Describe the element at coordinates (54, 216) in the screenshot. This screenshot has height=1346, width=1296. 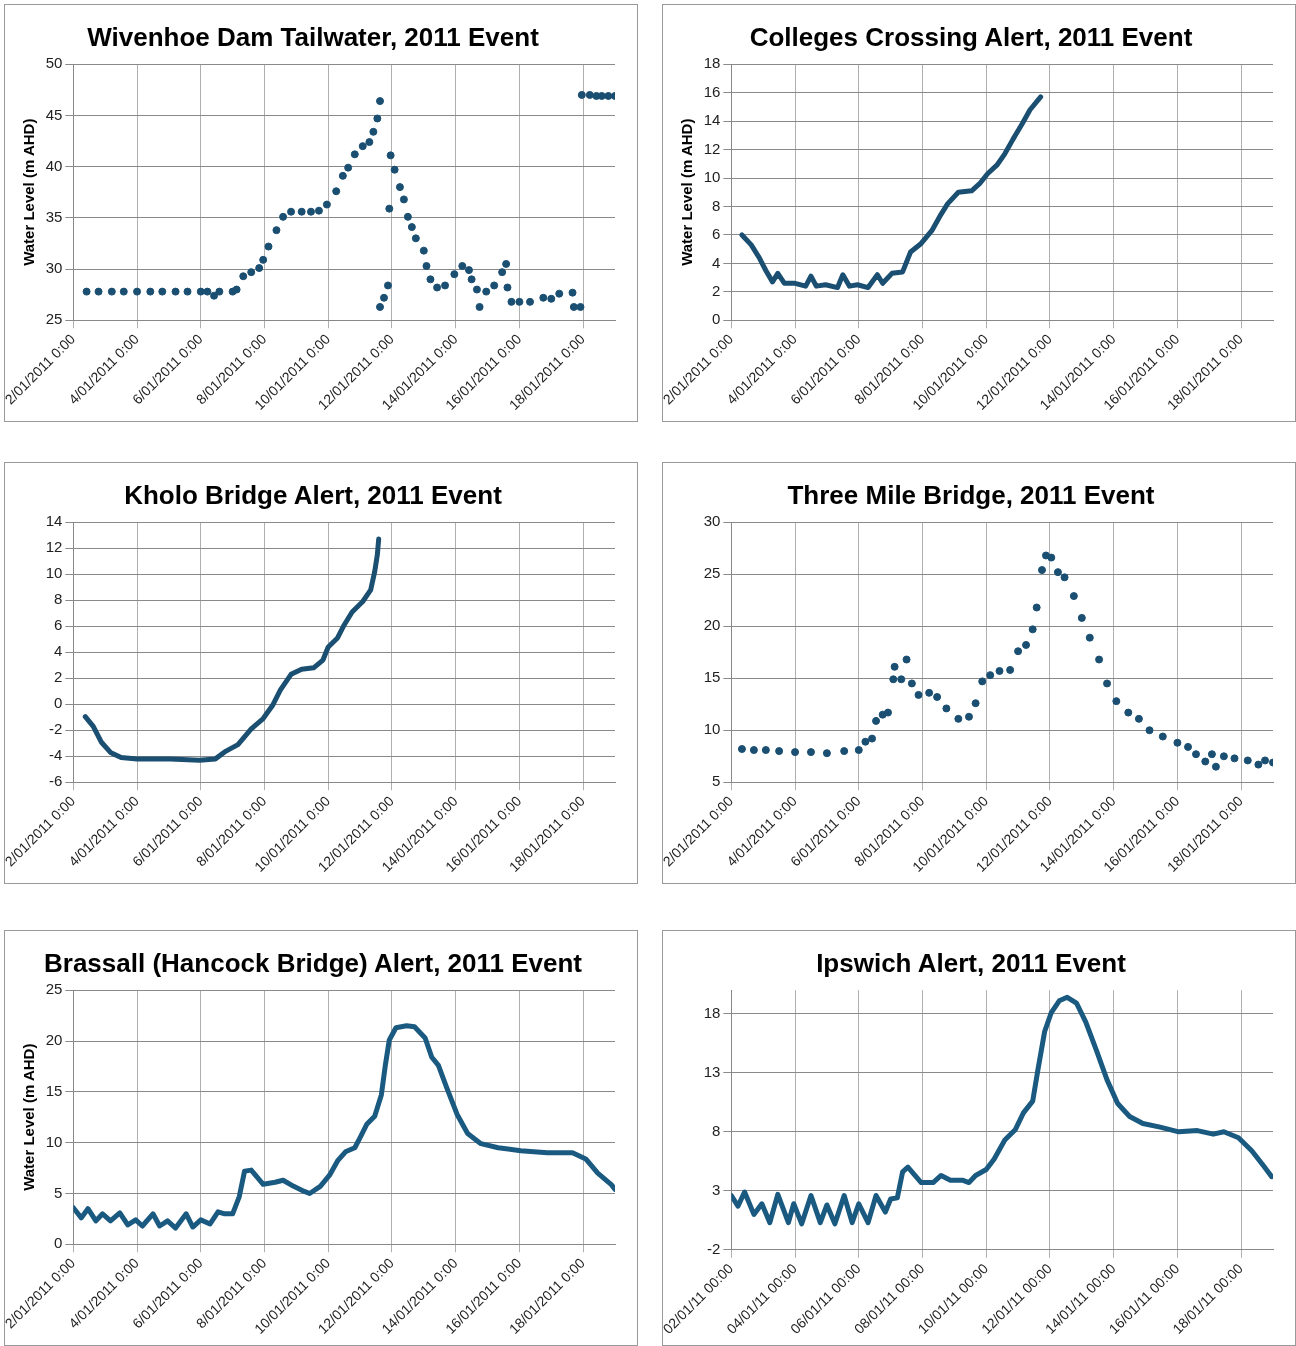
I see `y-tick-label: 35` at that location.